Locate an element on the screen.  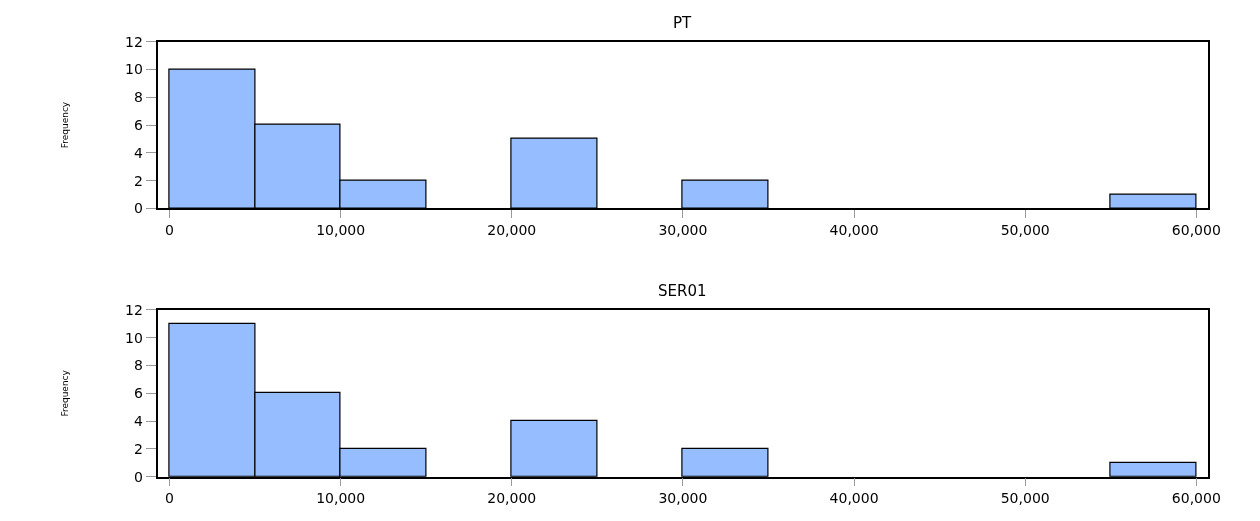
chart-title: SER01 is located at coordinates (682, 291).